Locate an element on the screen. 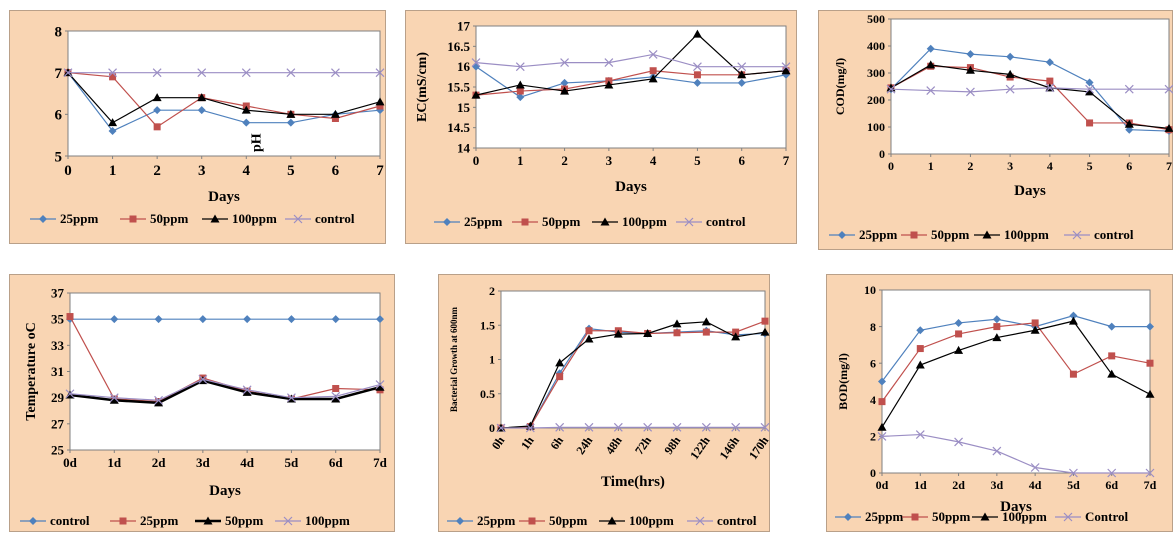 This screenshot has height=535, width=1173. y-tick-label: 16.5 is located at coordinates (458, 46).